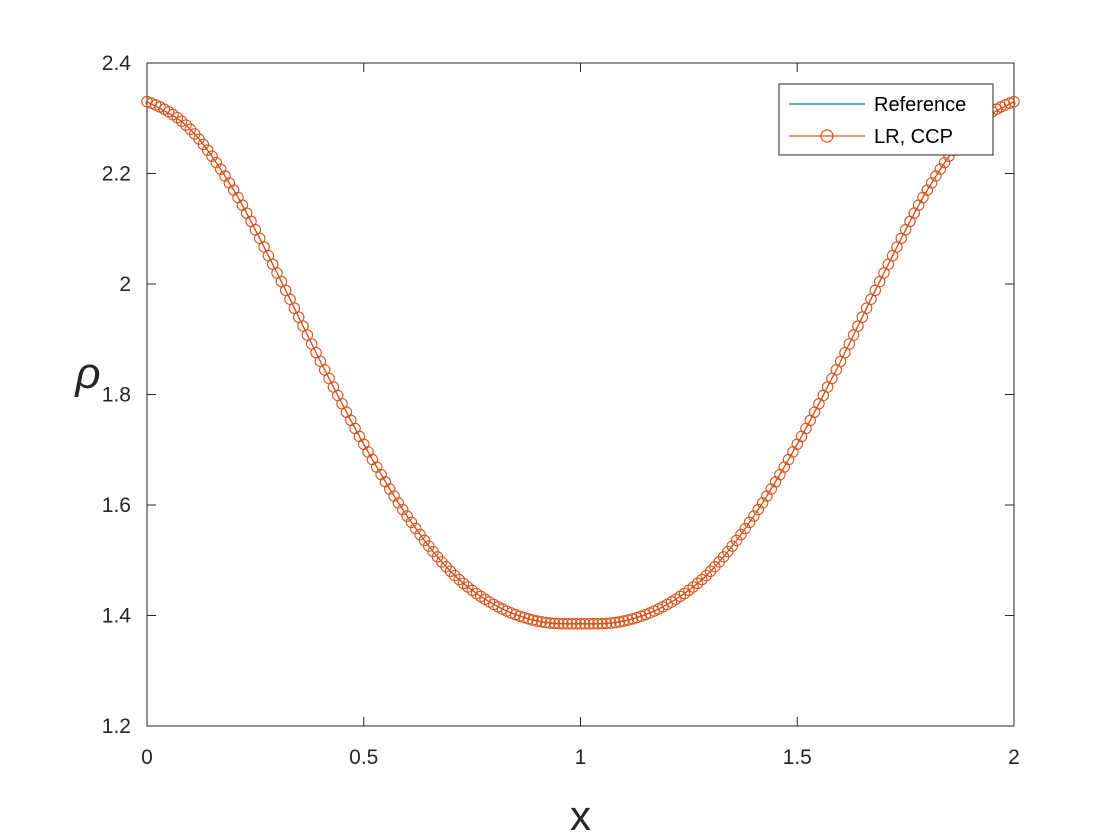 Image resolution: width=1120 pixels, height=840 pixels. I want to click on x-tick-label: 0, so click(147, 757).